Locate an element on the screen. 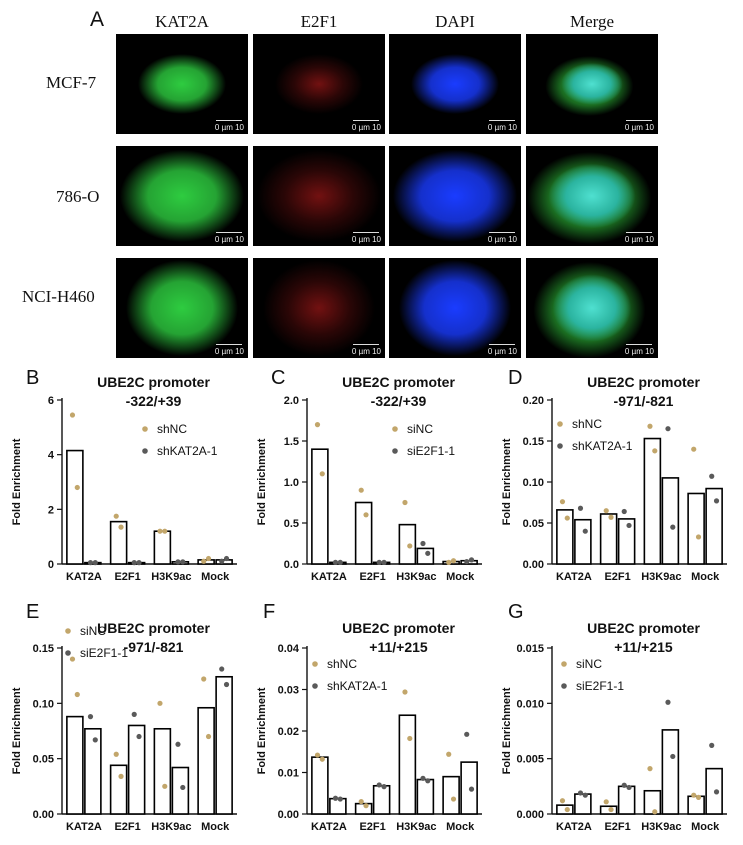 This screenshot has height=845, width=743. legend-label: siE2F1-1 is located at coordinates (104, 653).